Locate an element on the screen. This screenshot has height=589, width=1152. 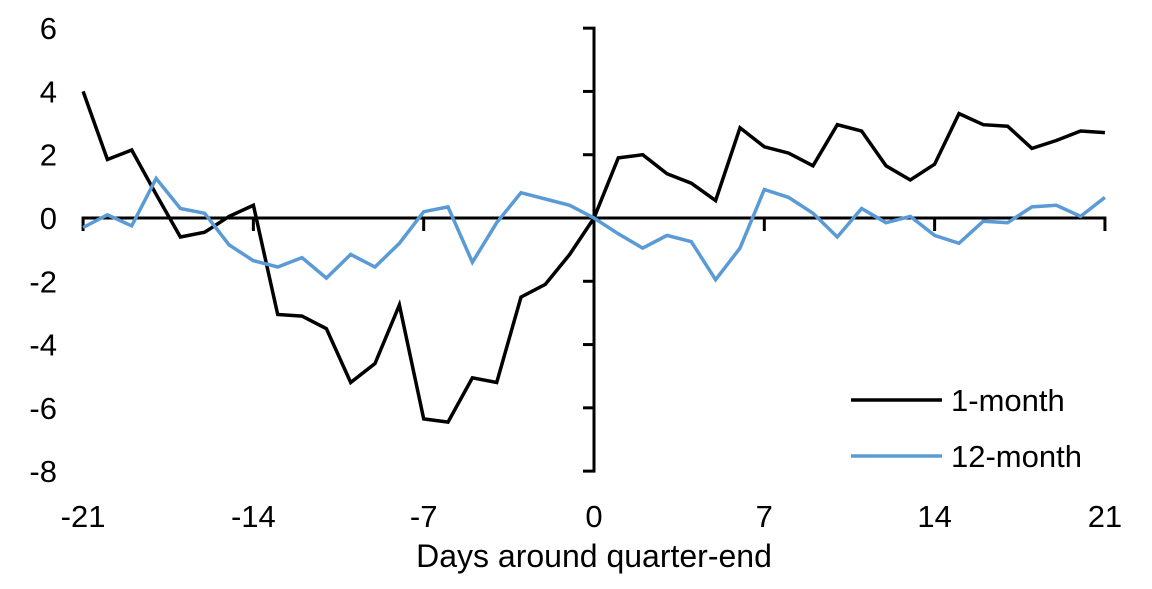
x-tick-label: -21 is located at coordinates (83, 516).